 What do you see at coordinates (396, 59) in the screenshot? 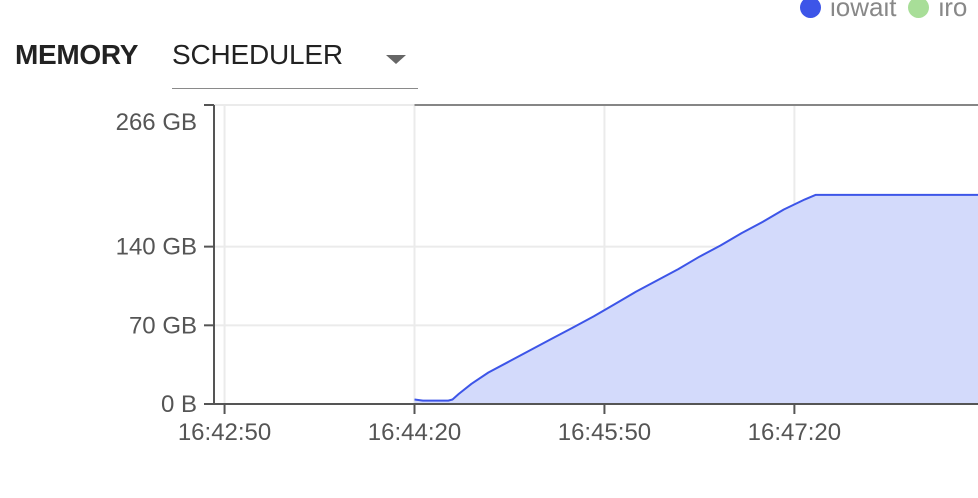
I see `caret-down-icon` at bounding box center [396, 59].